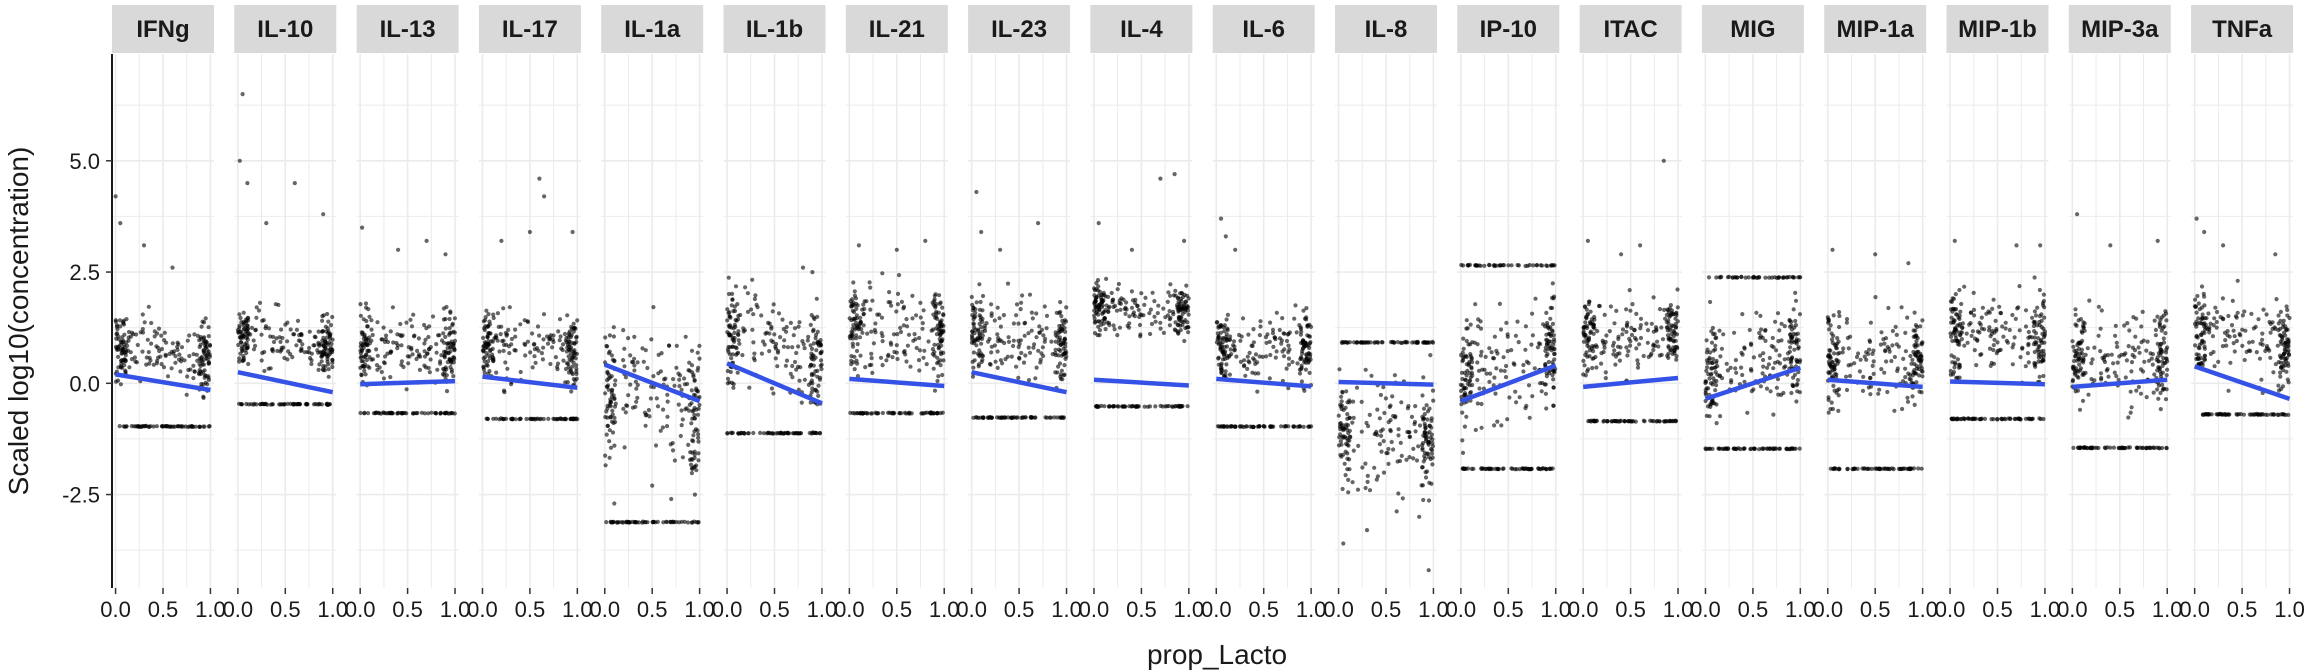  What do you see at coordinates (1094, 609) in the screenshot?
I see `x-tick-label: 0.0` at bounding box center [1094, 609].